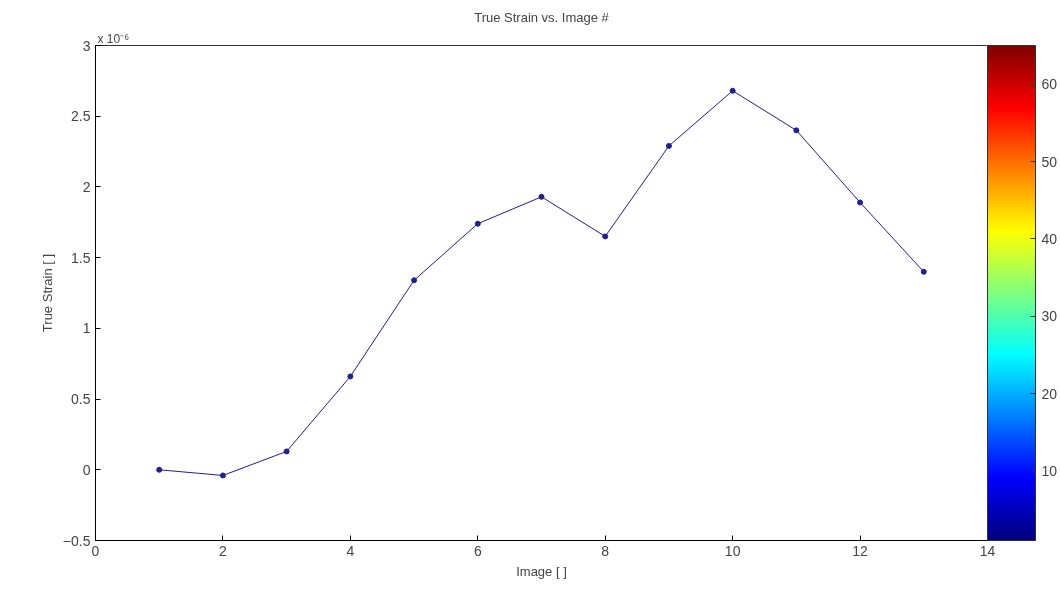 The height and width of the screenshot is (601, 1060). I want to click on y-tick-label: 2.5, so click(81, 116).